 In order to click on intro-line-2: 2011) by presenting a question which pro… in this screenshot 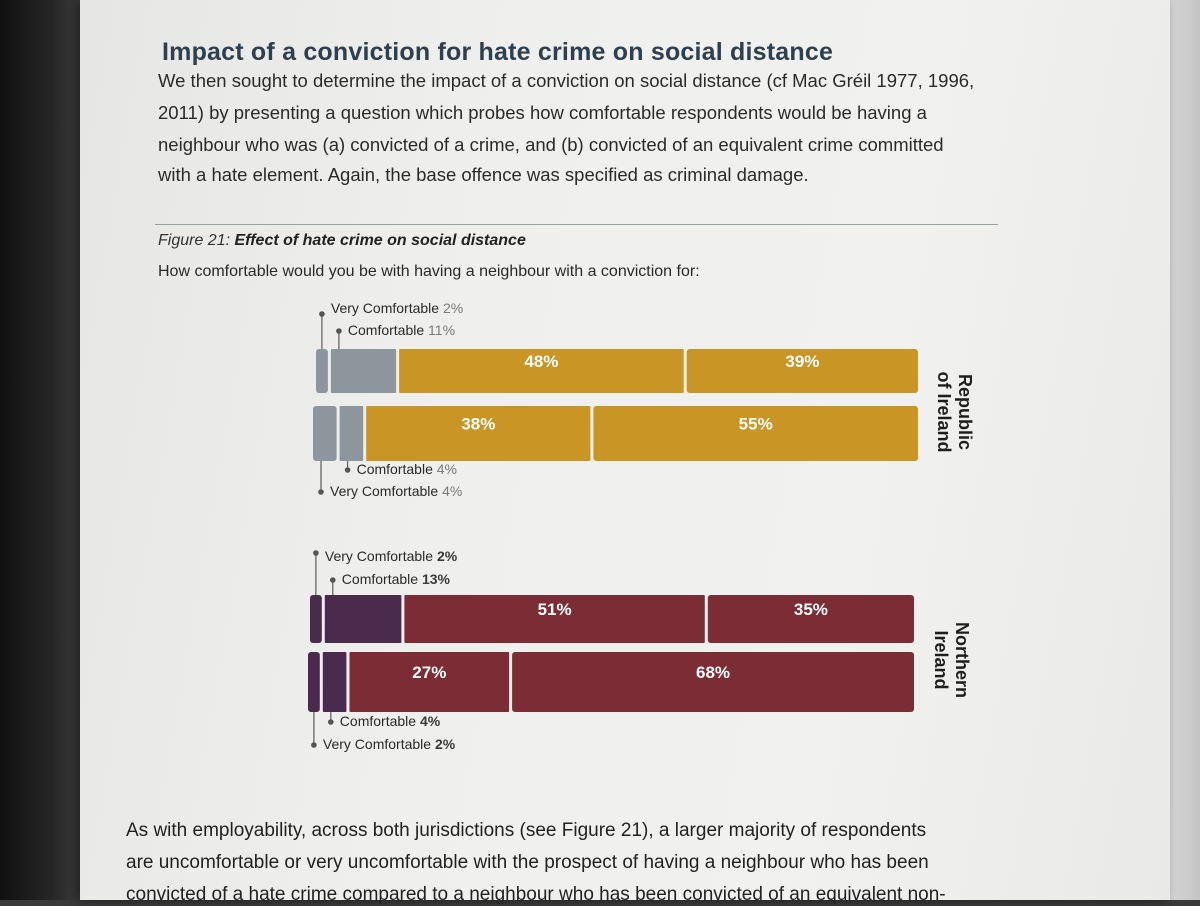, I will do `click(542, 112)`.